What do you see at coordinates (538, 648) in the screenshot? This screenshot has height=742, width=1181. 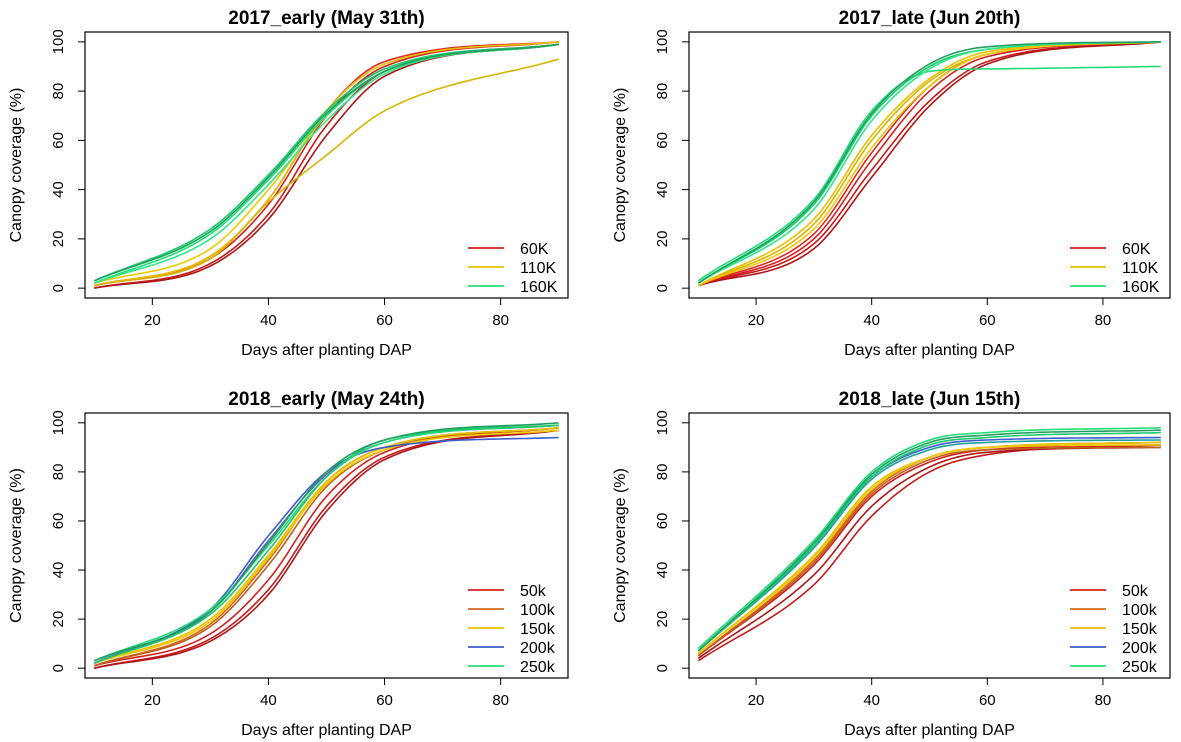 I see `legend-label: 200k` at bounding box center [538, 648].